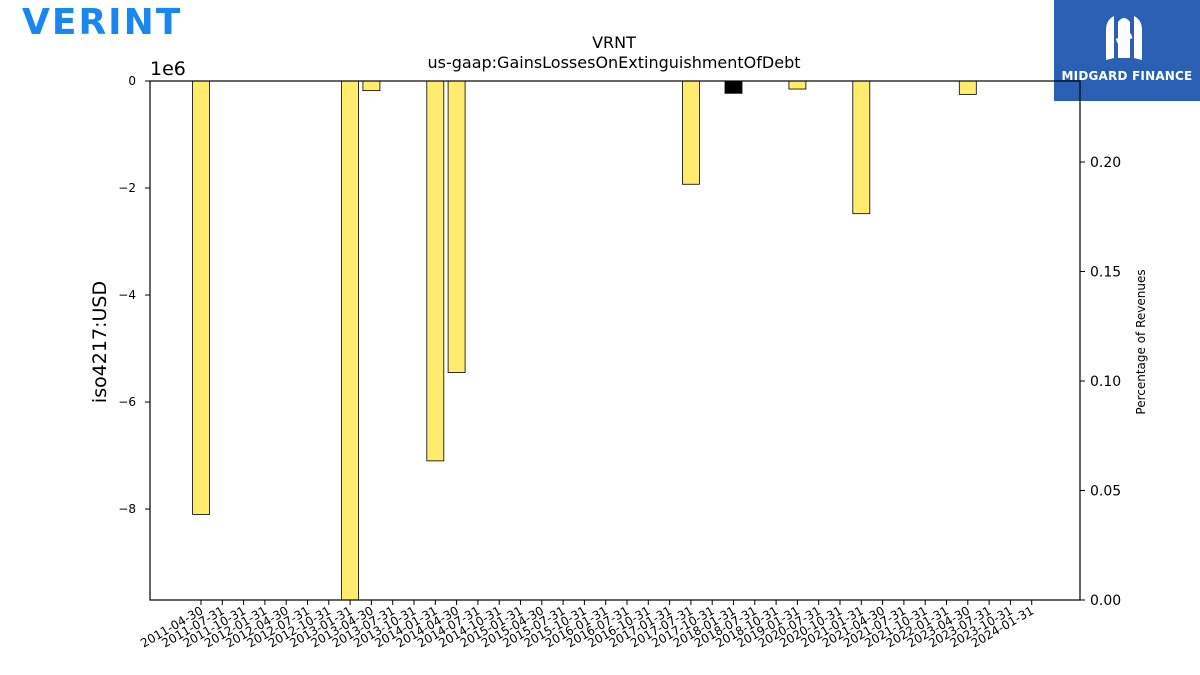 This screenshot has height=675, width=1200. Describe the element at coordinates (127, 509) in the screenshot. I see `y-tick-label: −8` at that location.